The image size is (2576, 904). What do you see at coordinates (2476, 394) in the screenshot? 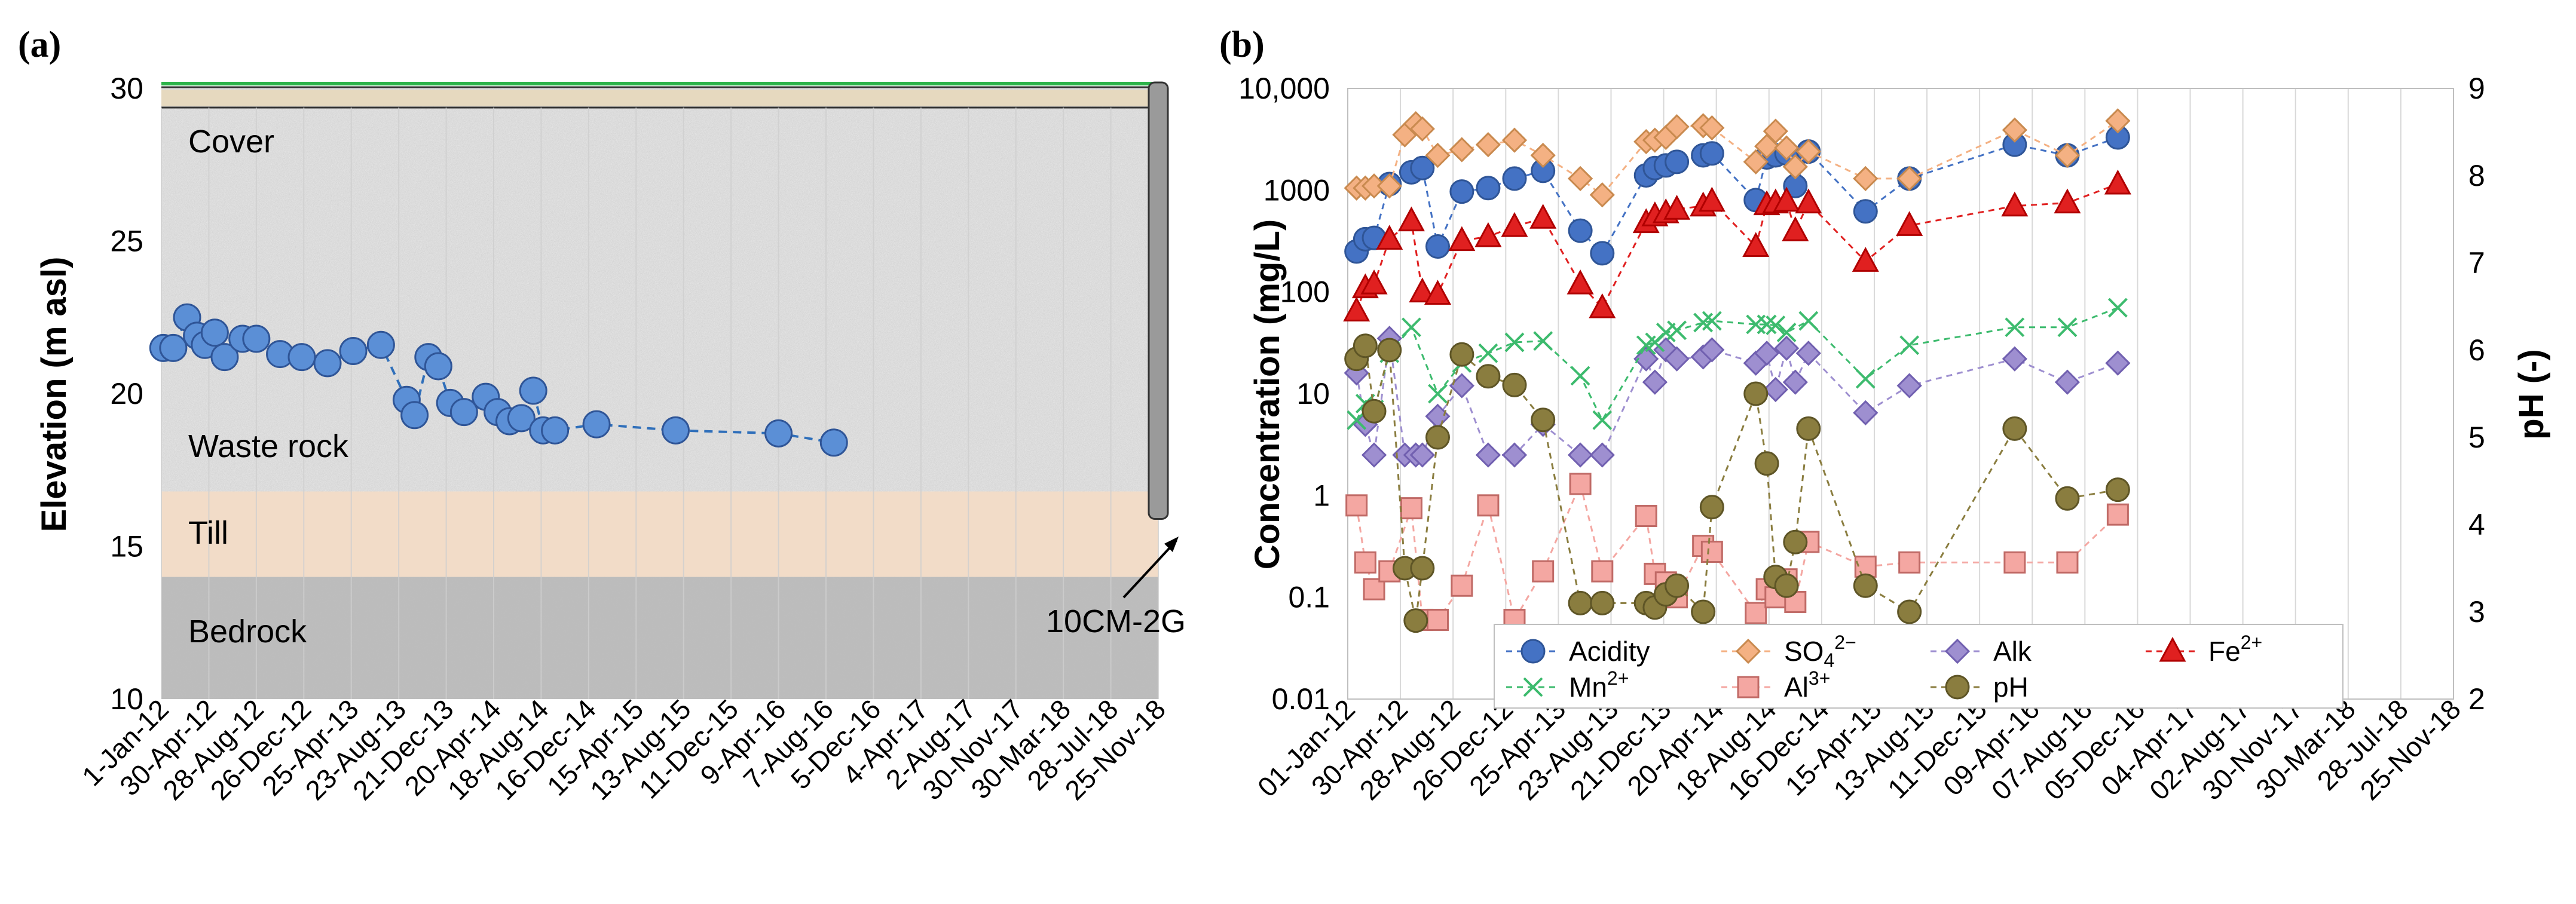
I see `panel-b-right-ticks: 2 3 4 5 6 7 8 9` at bounding box center [2476, 394].